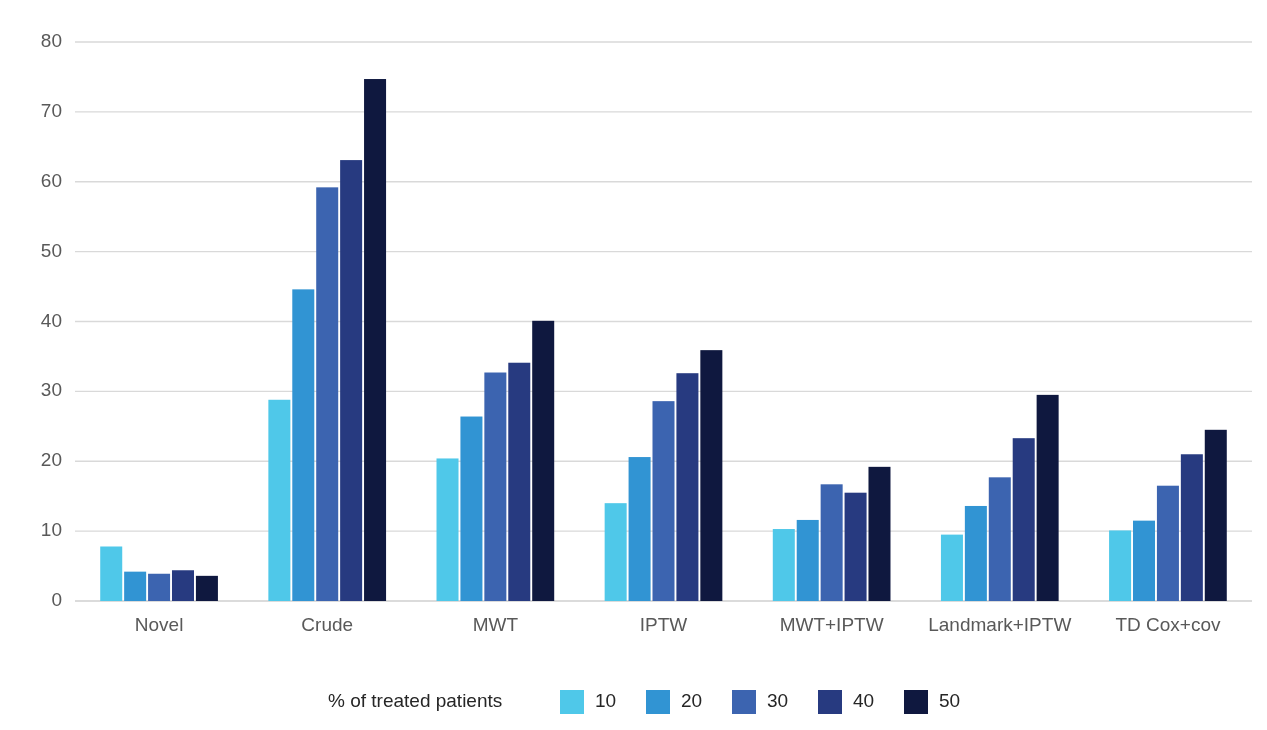 The image size is (1267, 730). Describe the element at coordinates (51, 41) in the screenshot. I see `y-tick-label: 80` at that location.